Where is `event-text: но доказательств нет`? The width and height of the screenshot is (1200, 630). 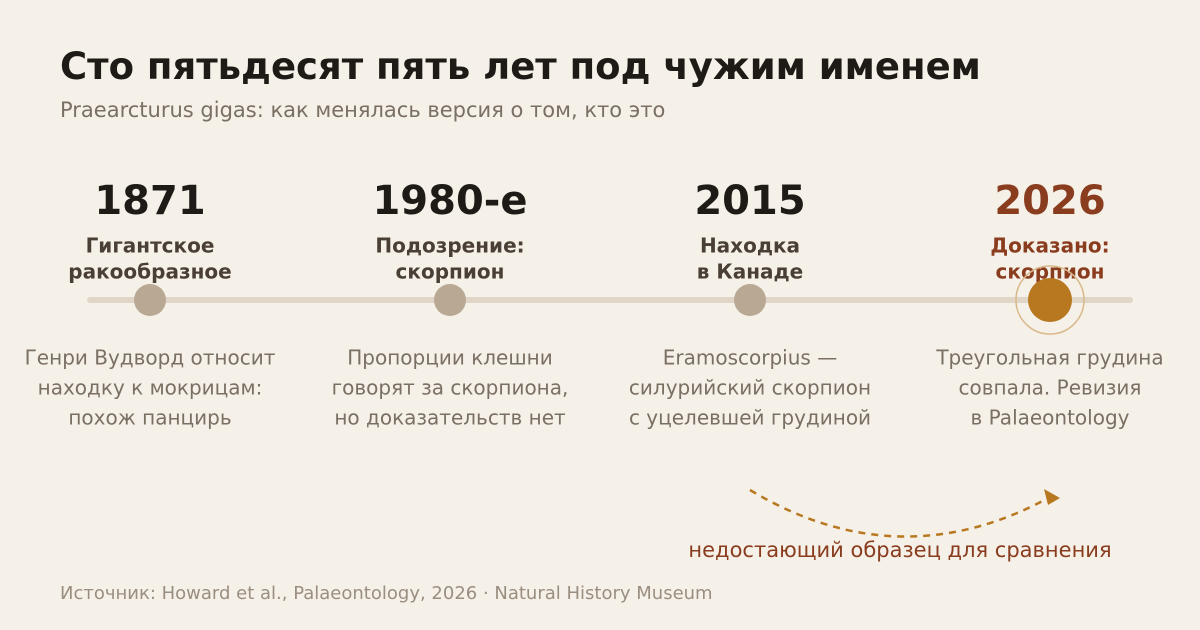 event-text: но доказательств нет is located at coordinates (450, 418).